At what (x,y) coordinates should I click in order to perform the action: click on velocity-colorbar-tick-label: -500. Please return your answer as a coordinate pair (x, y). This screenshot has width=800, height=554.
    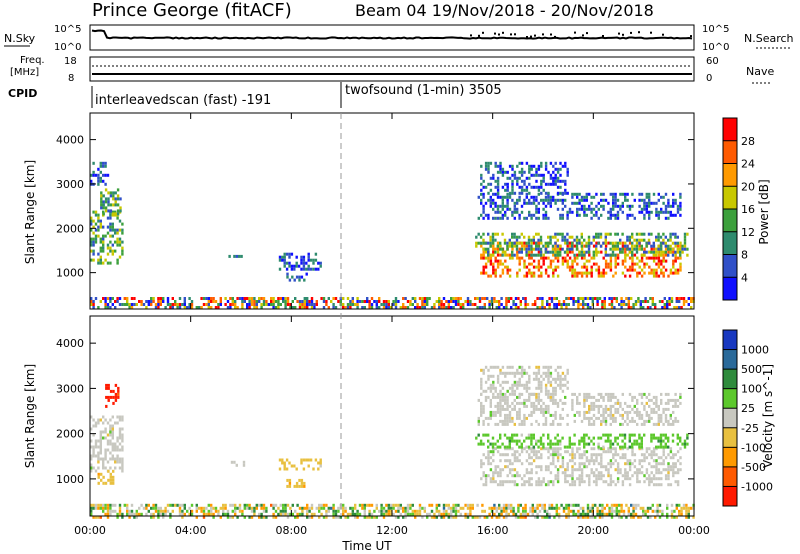
    Looking at the image, I should click on (753, 467).